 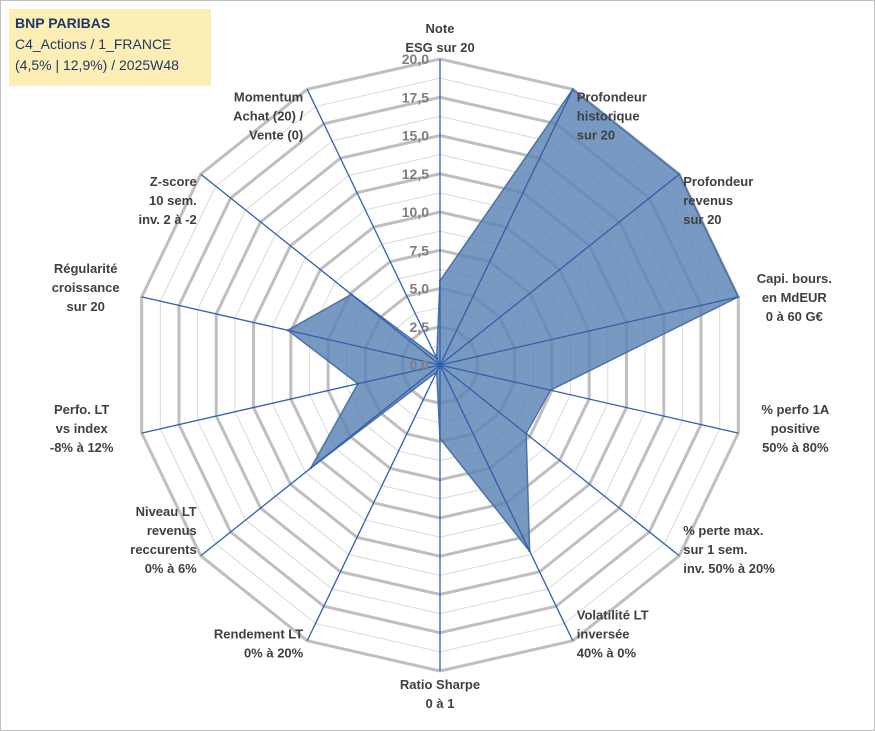 I want to click on axis-label-line: Note, so click(x=440, y=28).